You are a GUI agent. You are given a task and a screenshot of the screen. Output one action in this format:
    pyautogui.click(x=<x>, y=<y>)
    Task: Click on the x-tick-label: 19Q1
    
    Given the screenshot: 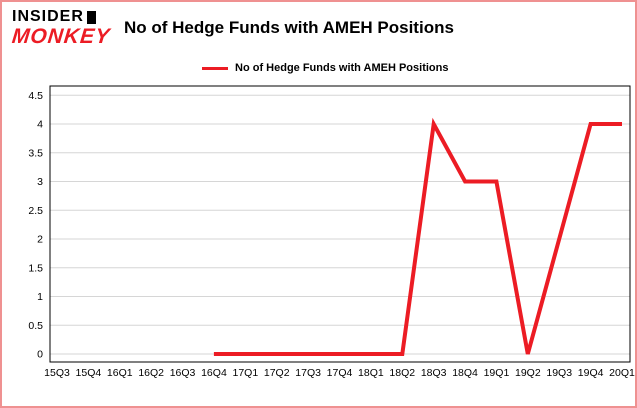 What is the action you would take?
    pyautogui.click(x=497, y=373)
    